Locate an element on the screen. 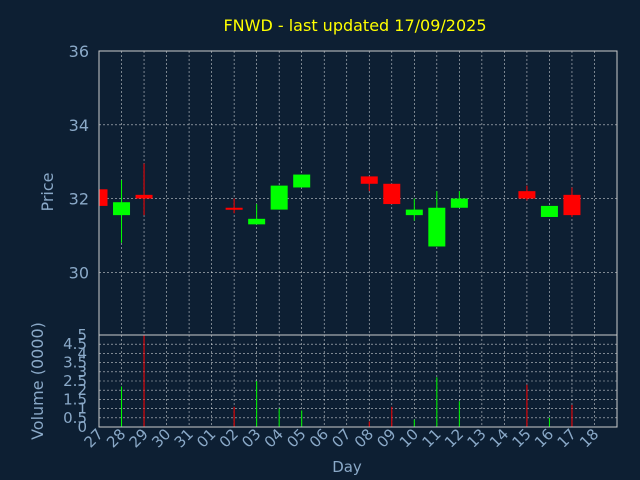 This screenshot has width=640, height=480. volume-tick-label: 0 is located at coordinates (82, 427).